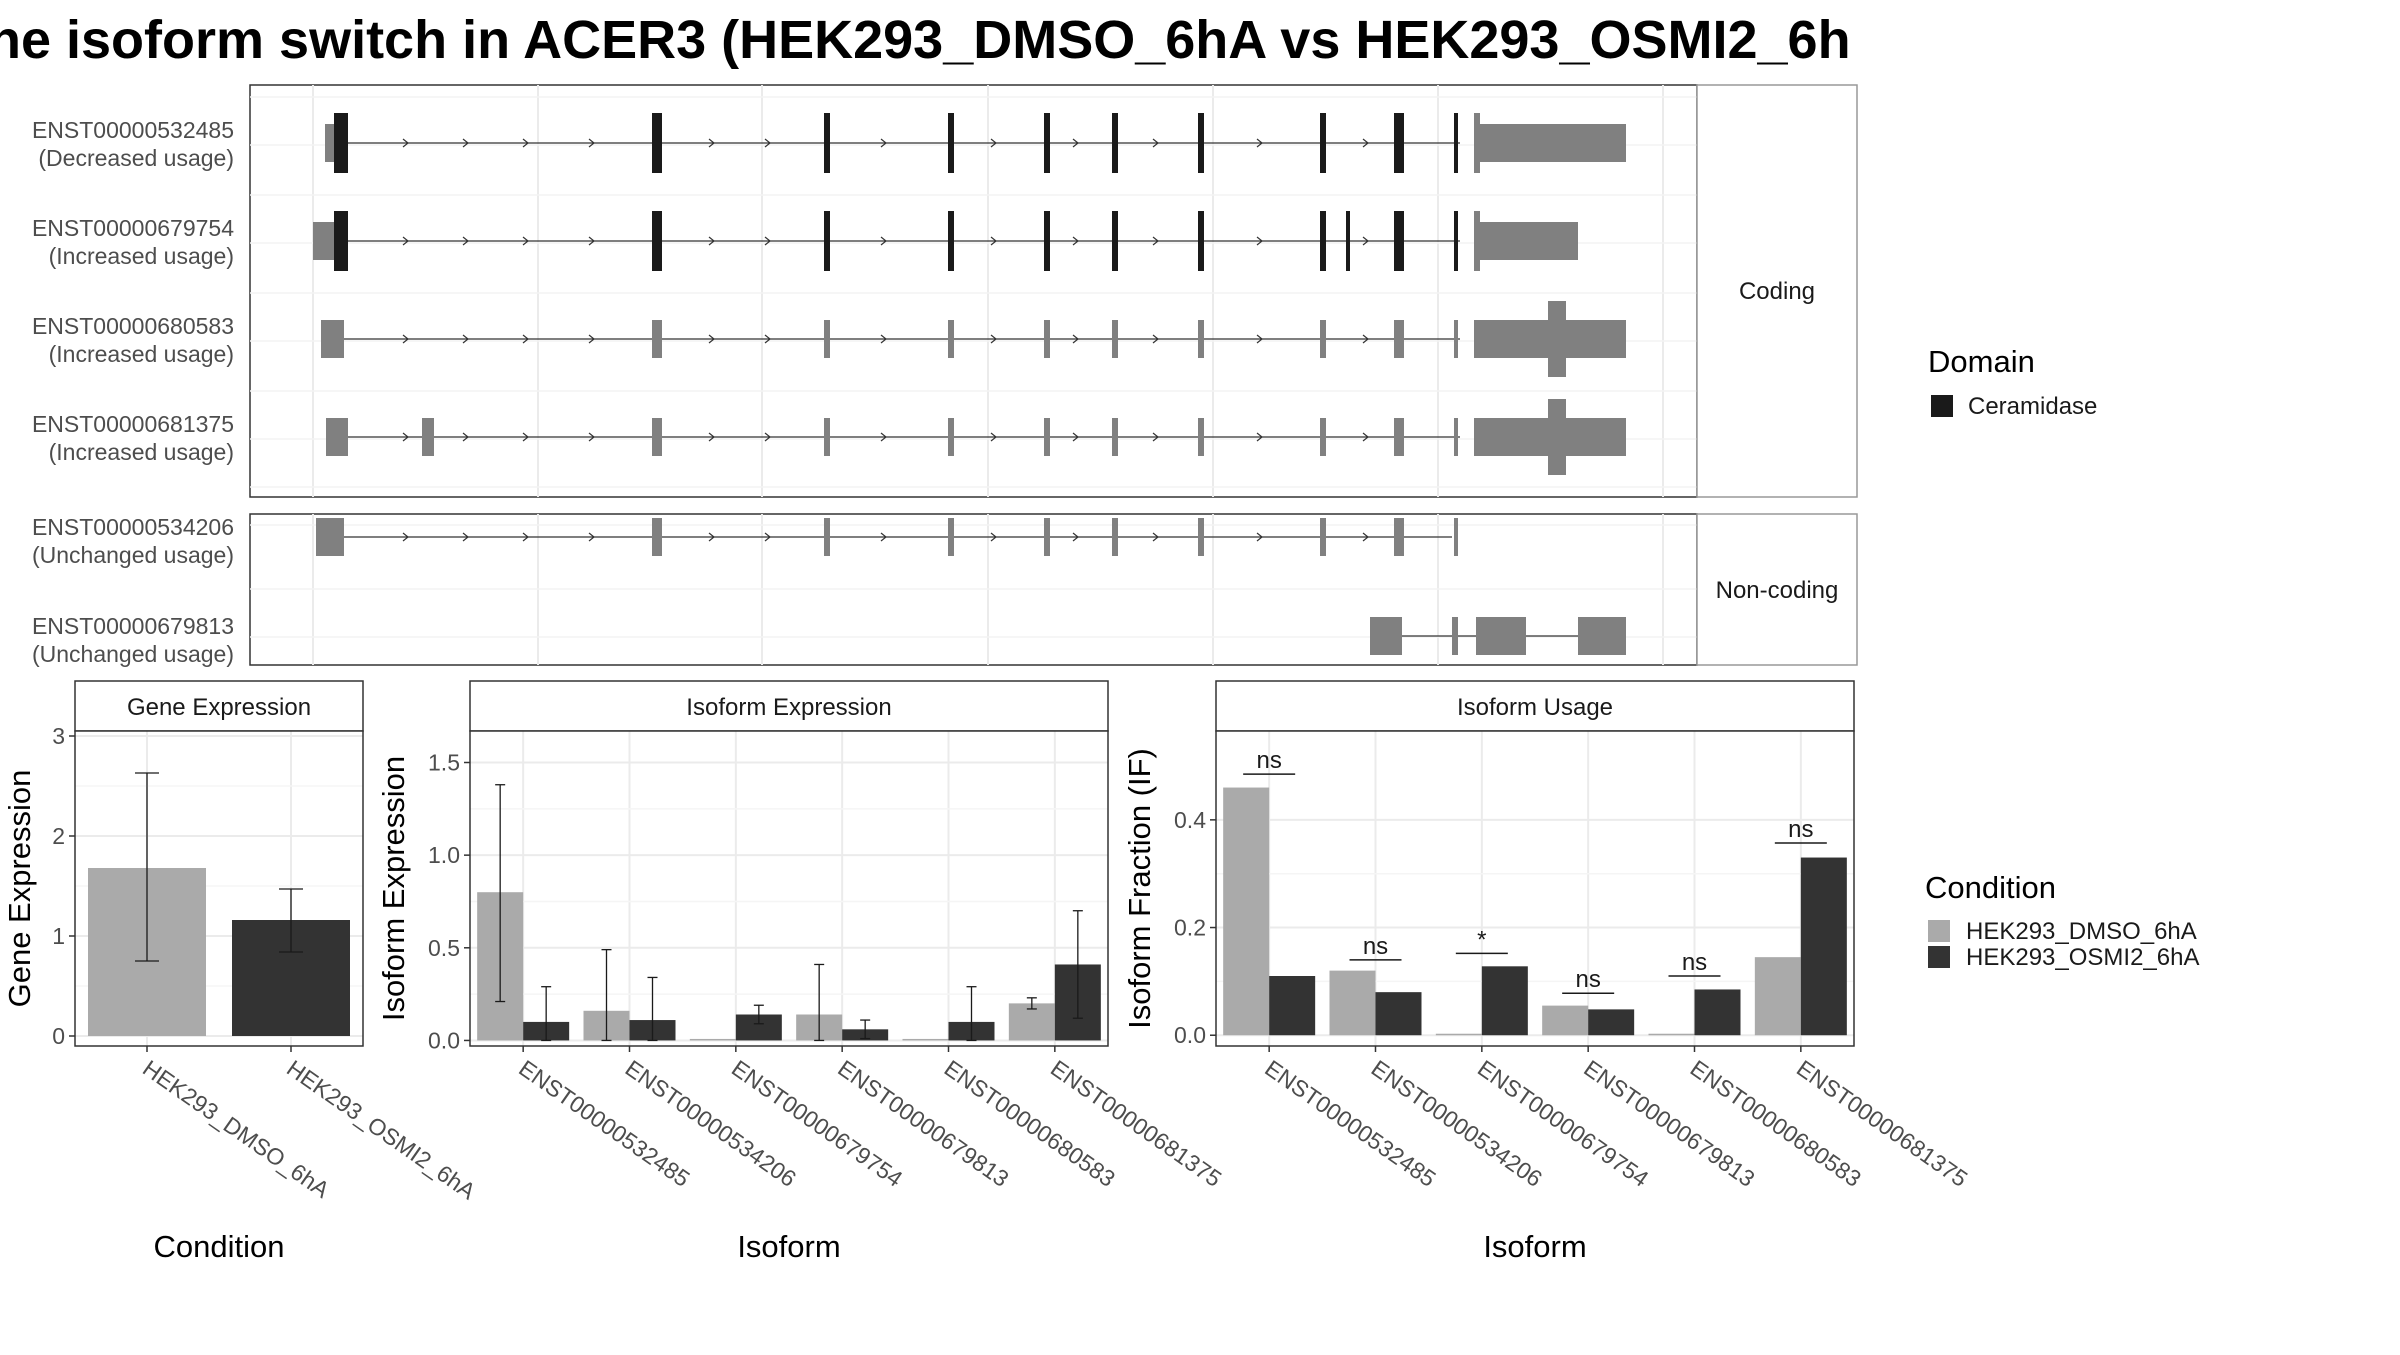 The height and width of the screenshot is (1355, 2400). Describe the element at coordinates (141, 452) in the screenshot. I see `transcript-label-status: (Increased usage)` at that location.